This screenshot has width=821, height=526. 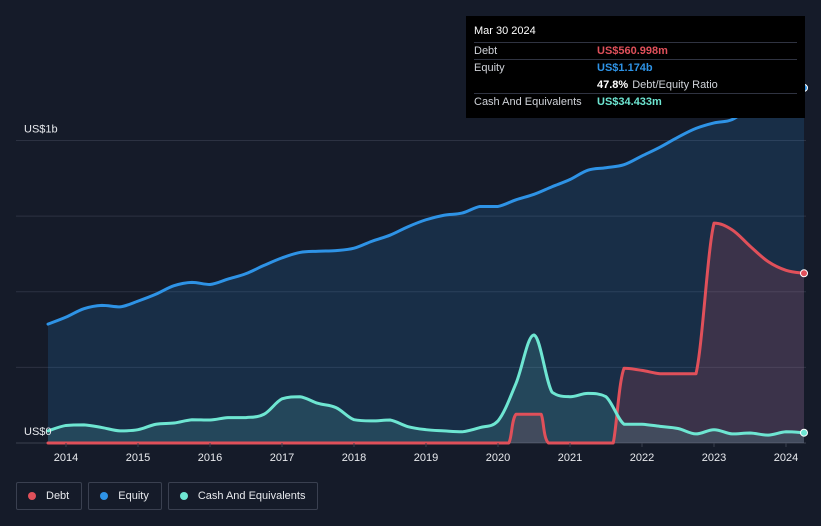 I want to click on legend-cash: Cash And Equivalents, so click(x=243, y=496).